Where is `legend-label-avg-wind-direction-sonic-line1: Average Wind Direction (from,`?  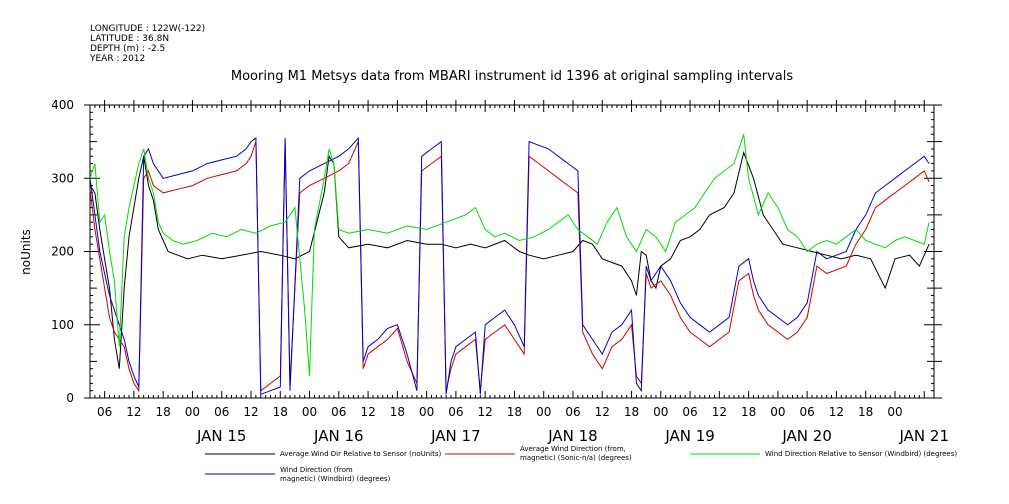
legend-label-avg-wind-direction-sonic-line1: Average Wind Direction (from, is located at coordinates (573, 449).